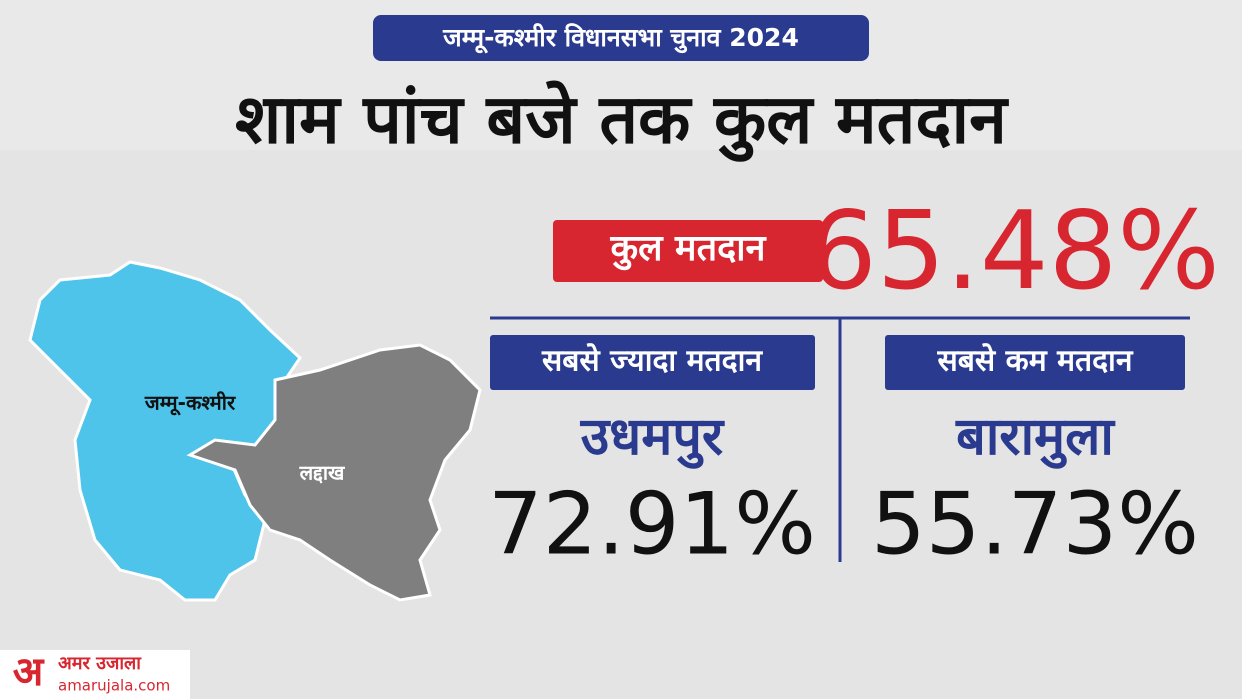  Describe the element at coordinates (29, 672) in the screenshot. I see `logo-mark: अ` at that location.